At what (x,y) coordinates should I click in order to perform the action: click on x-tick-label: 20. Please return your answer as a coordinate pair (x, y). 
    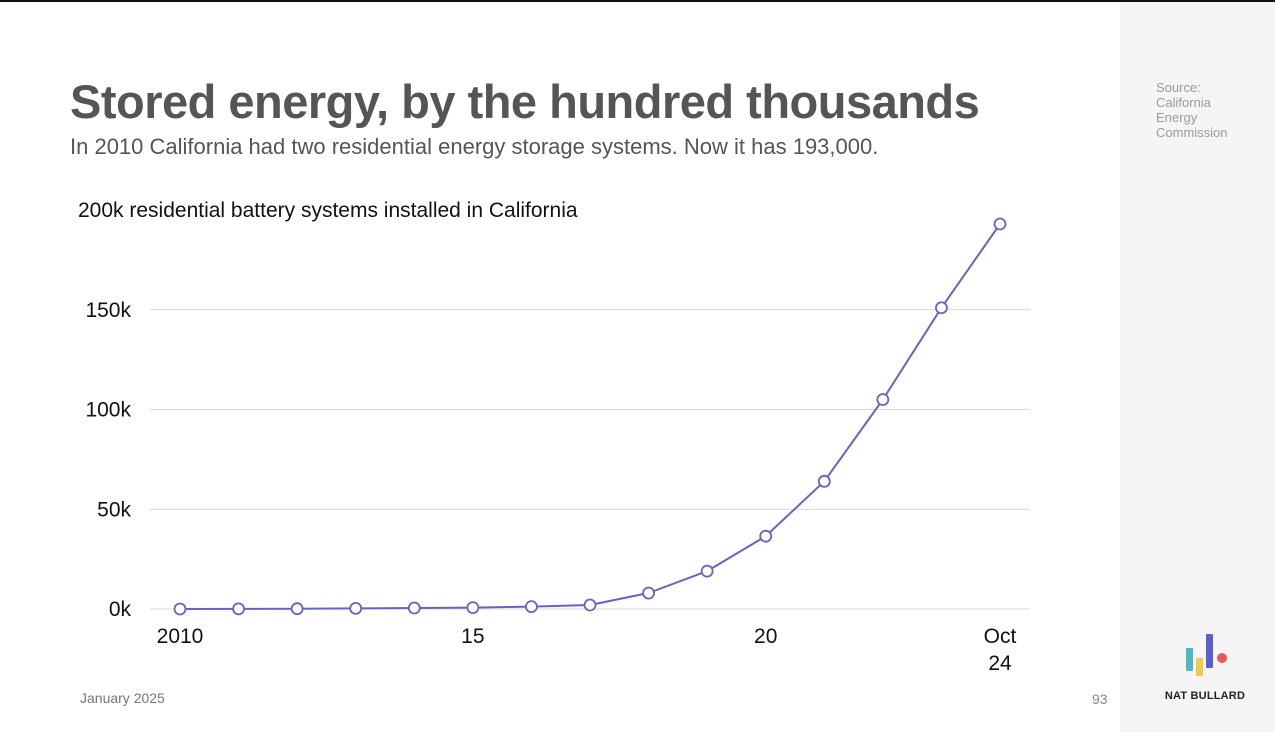
    Looking at the image, I should click on (765, 636).